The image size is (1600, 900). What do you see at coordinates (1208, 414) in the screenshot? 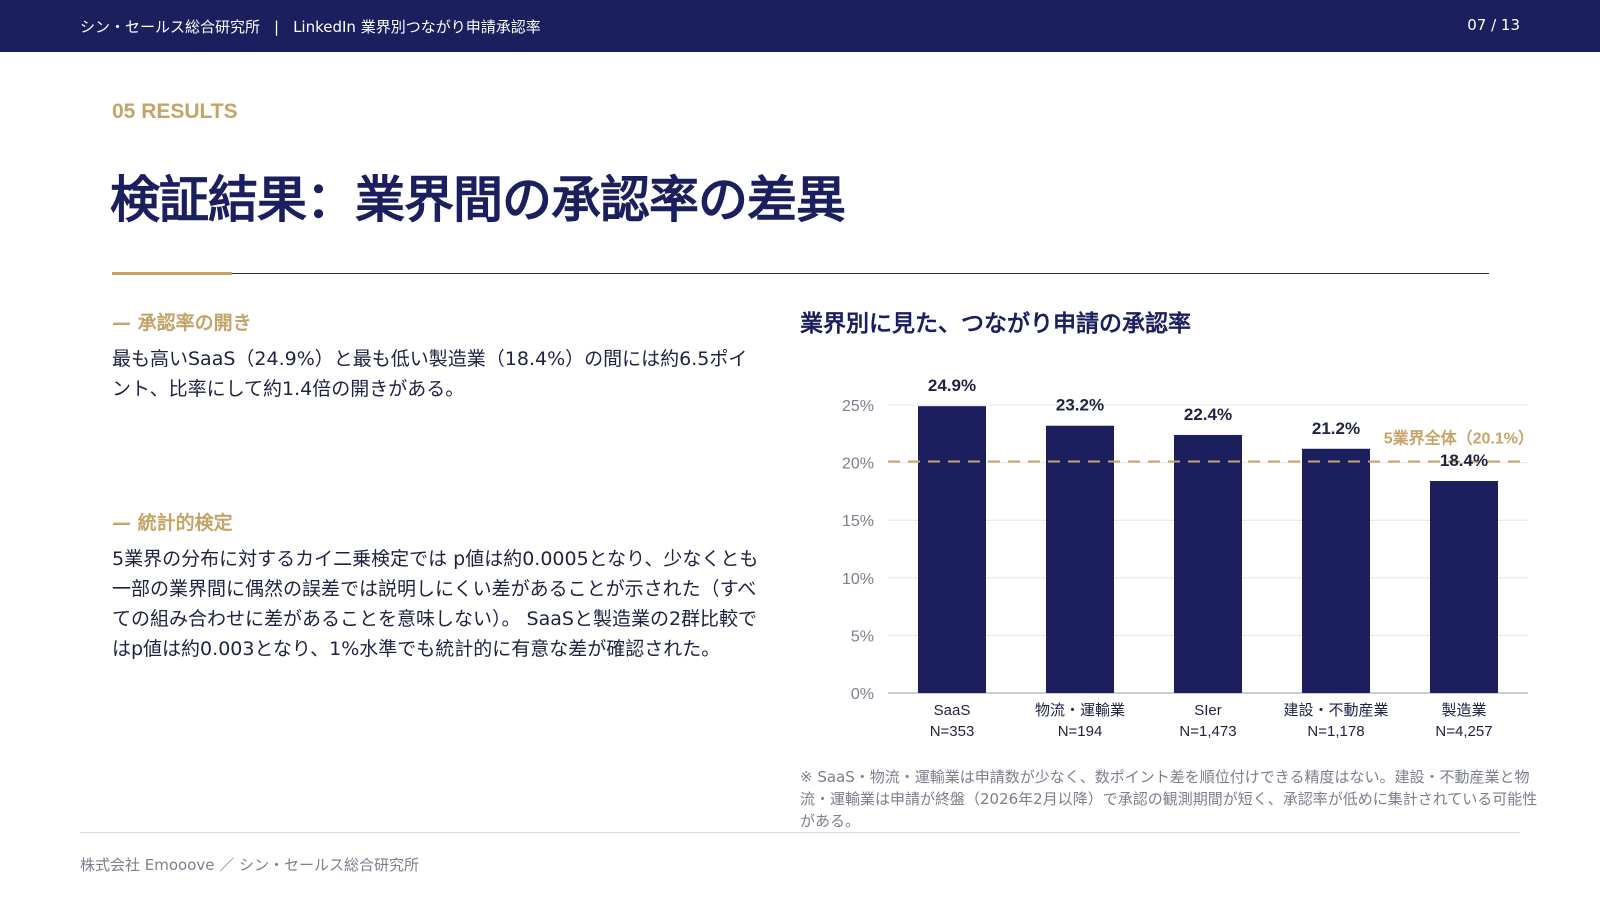
I see `bar-value-label: 22.4%` at bounding box center [1208, 414].